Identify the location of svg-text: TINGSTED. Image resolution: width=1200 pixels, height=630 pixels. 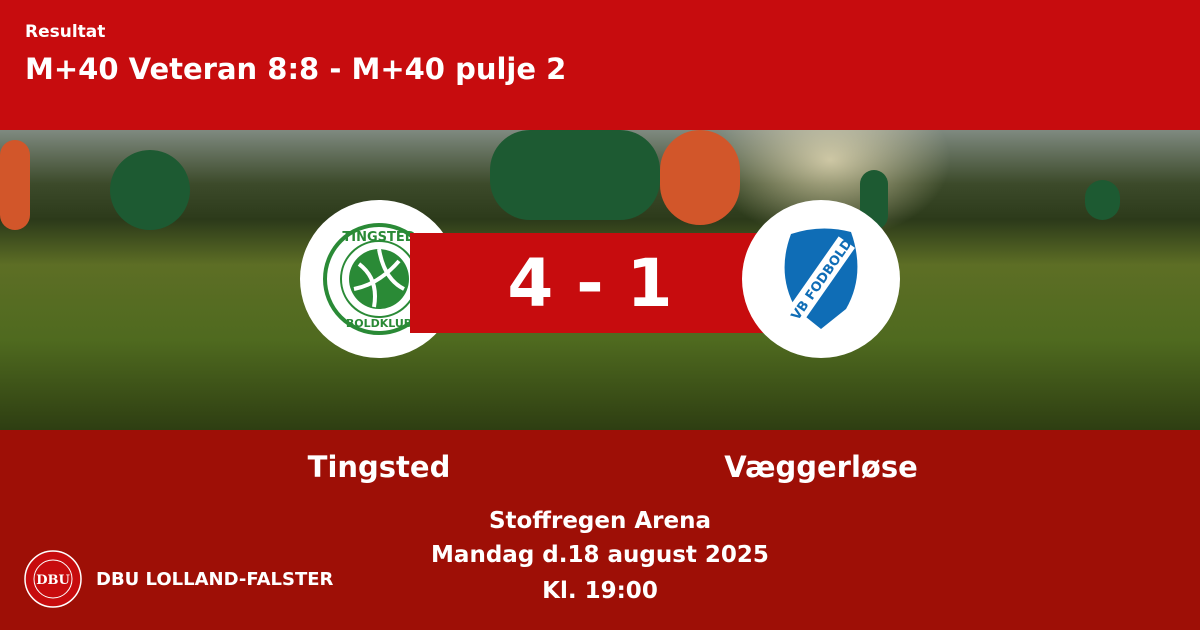
(378, 237).